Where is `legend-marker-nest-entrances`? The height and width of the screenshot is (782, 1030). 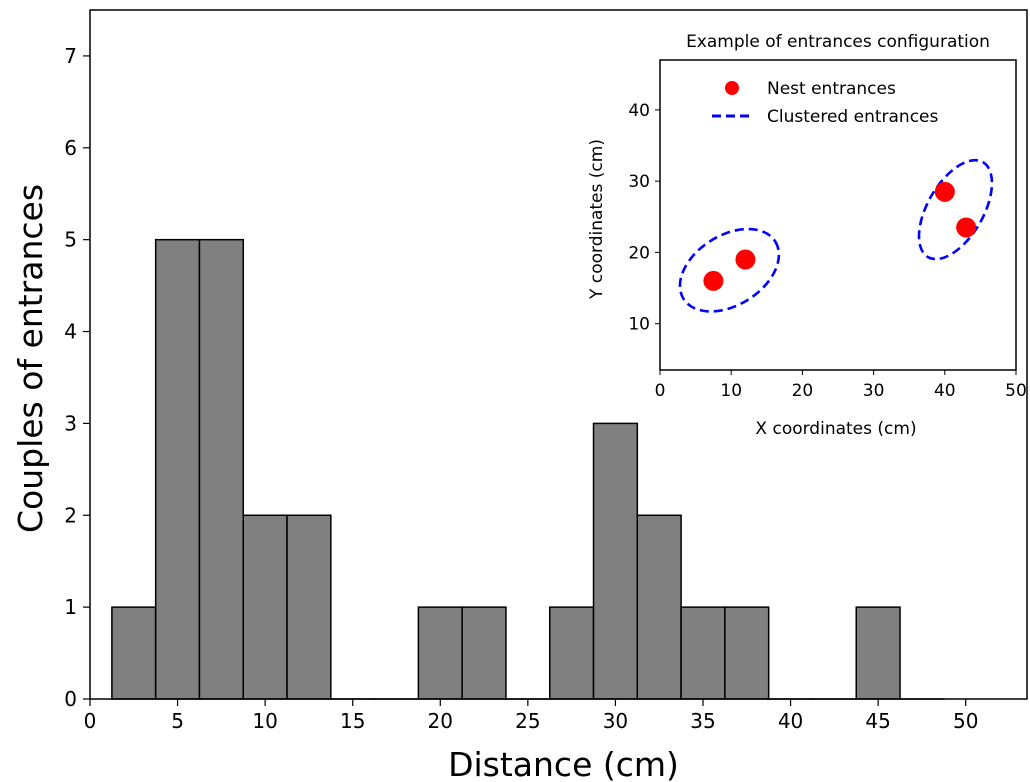
legend-marker-nest-entrances is located at coordinates (732, 88).